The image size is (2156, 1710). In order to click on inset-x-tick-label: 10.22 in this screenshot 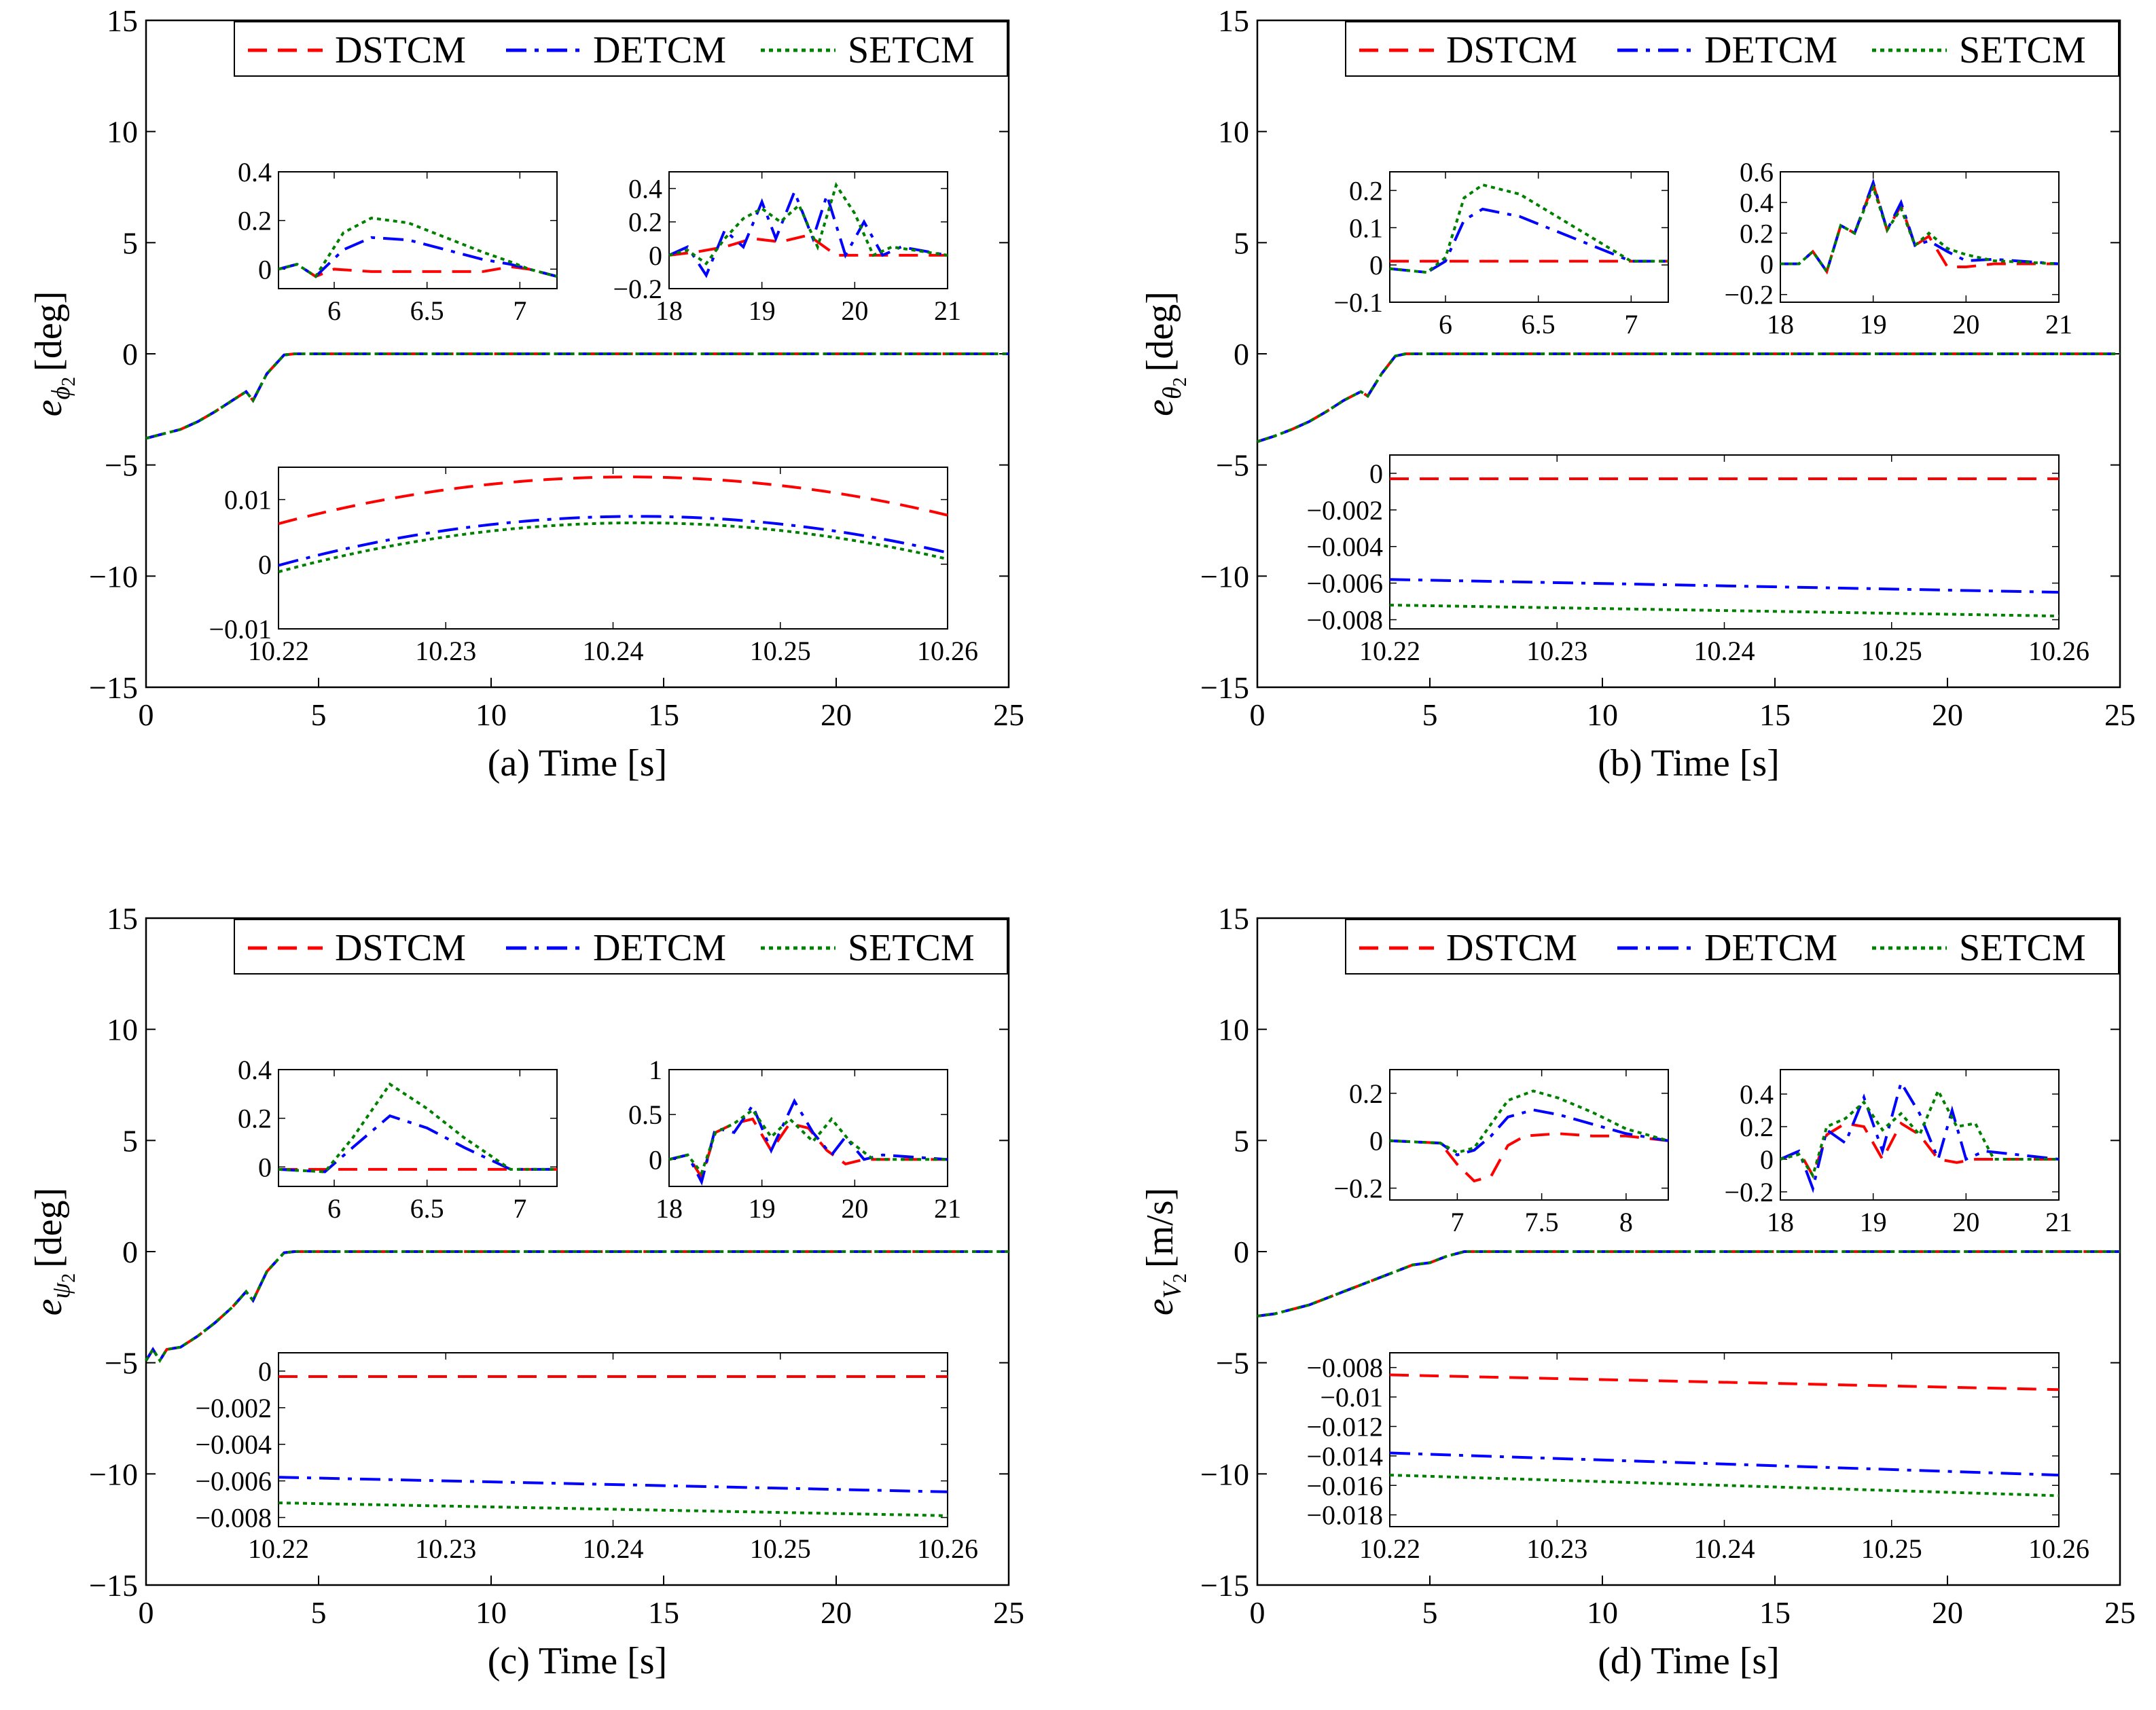, I will do `click(1389, 651)`.